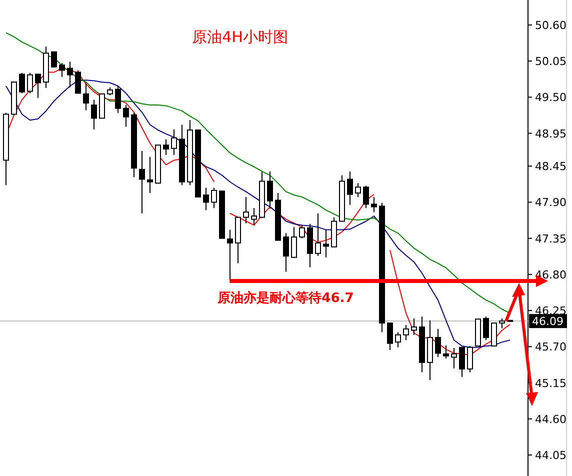  What do you see at coordinates (550, 133) in the screenshot?
I see `y-tick-label: 48.95` at bounding box center [550, 133].